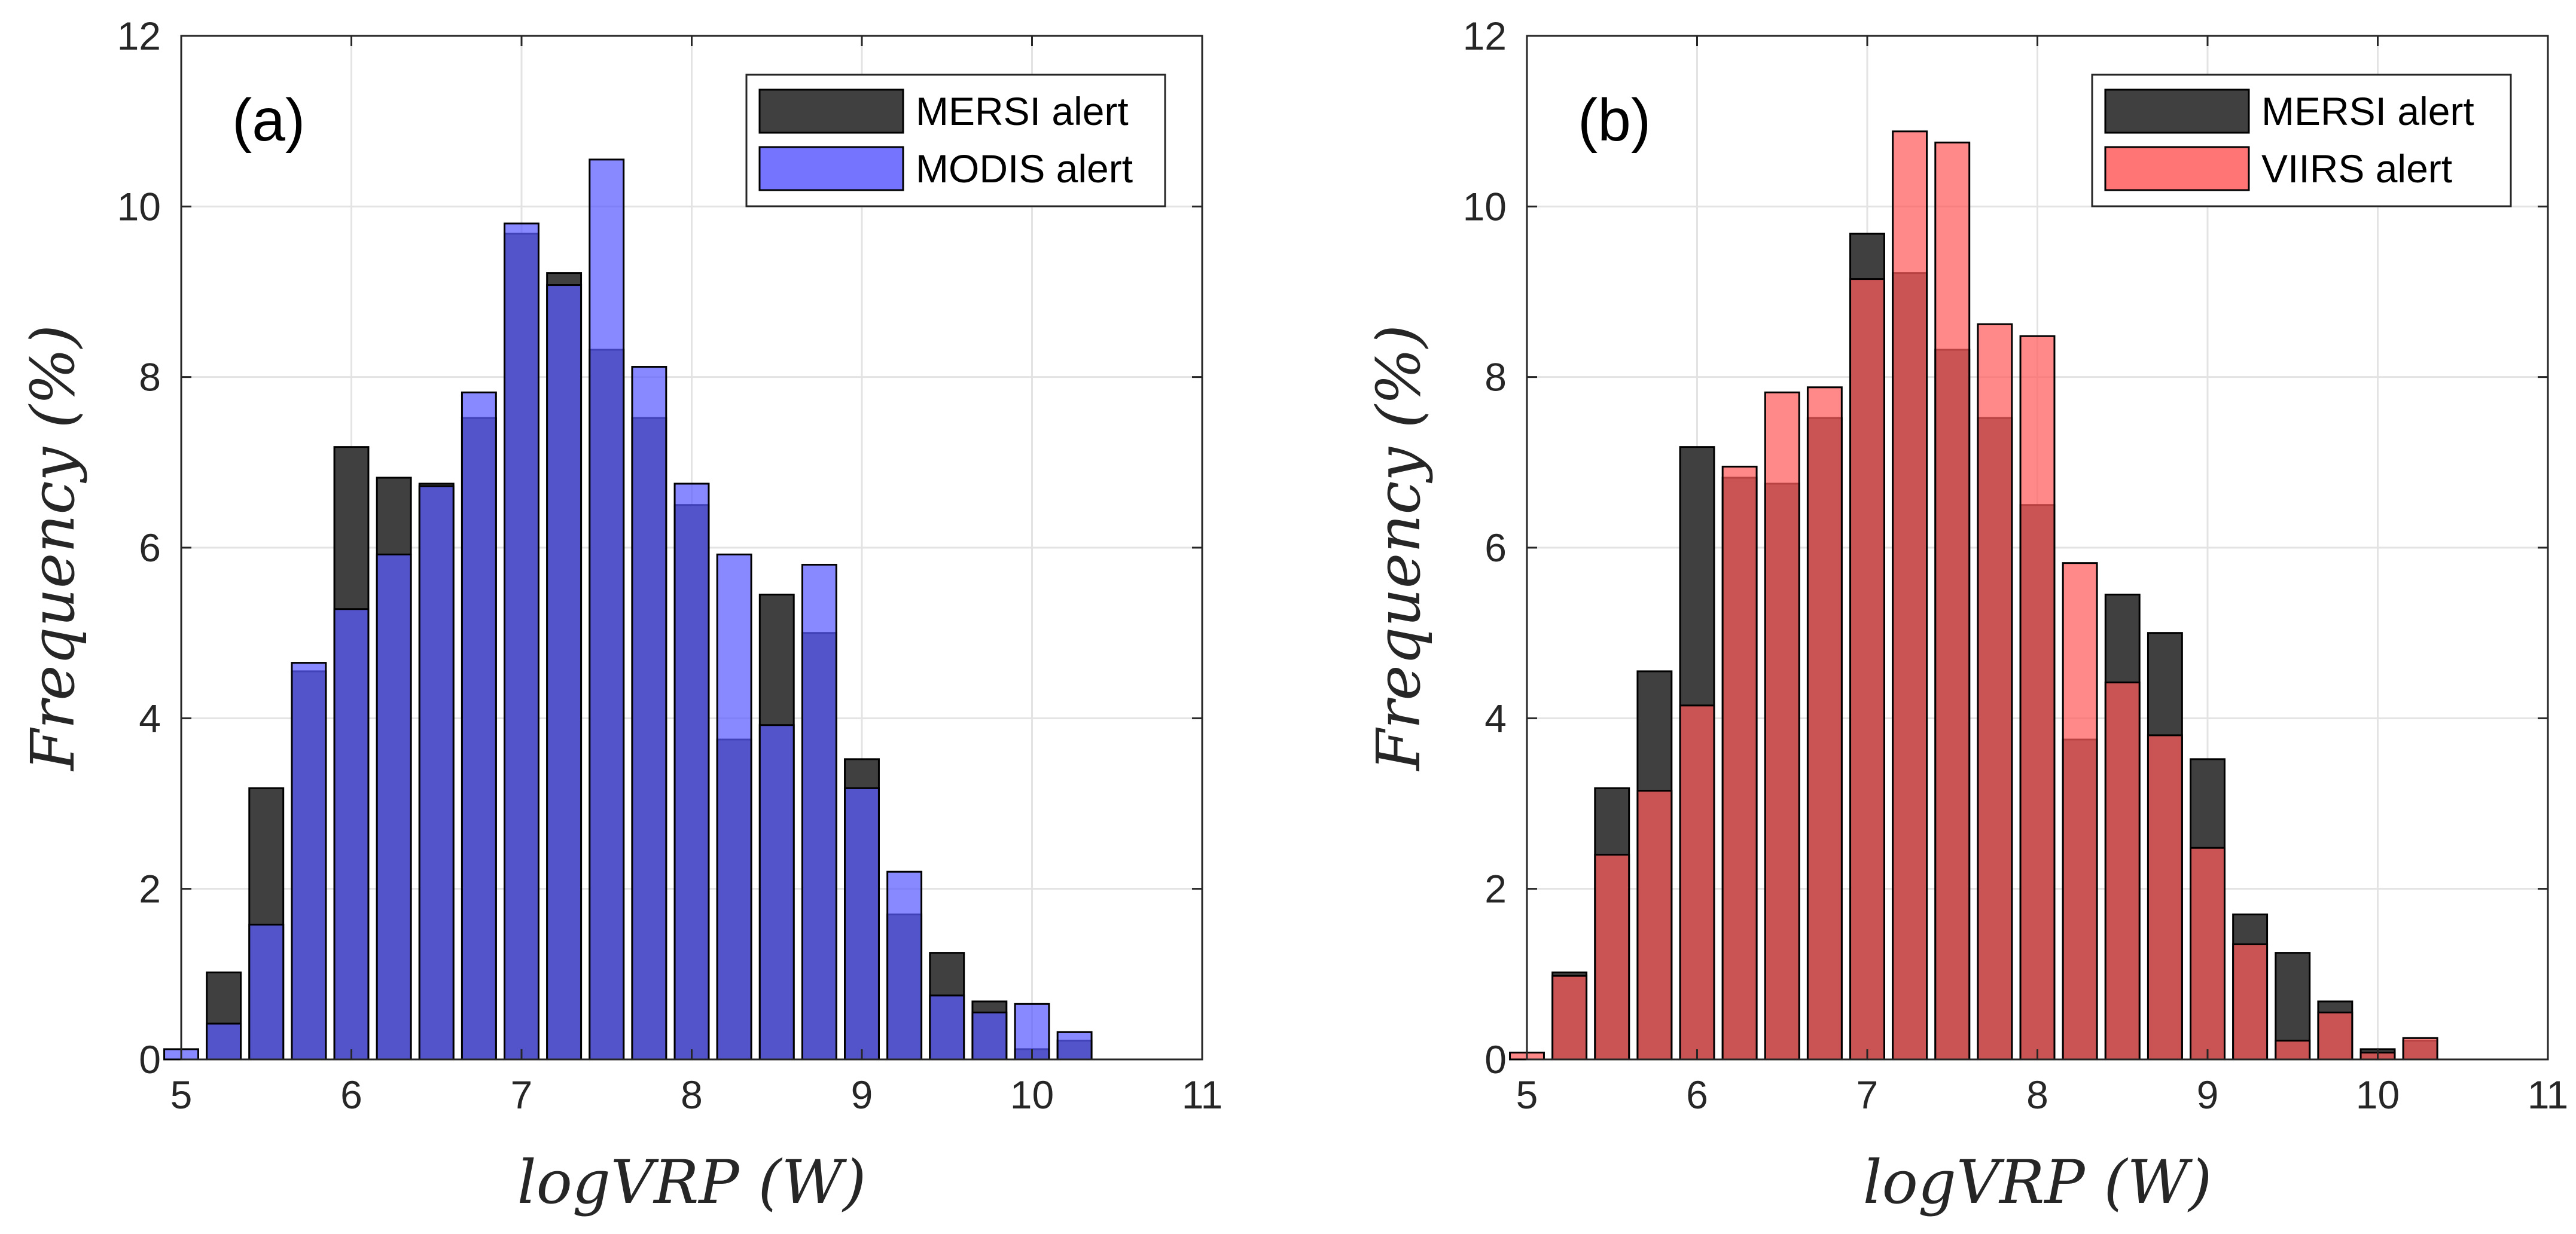  Describe the element at coordinates (1024, 168) in the screenshot. I see `legend-label-modis-a: MODIS alert` at that location.